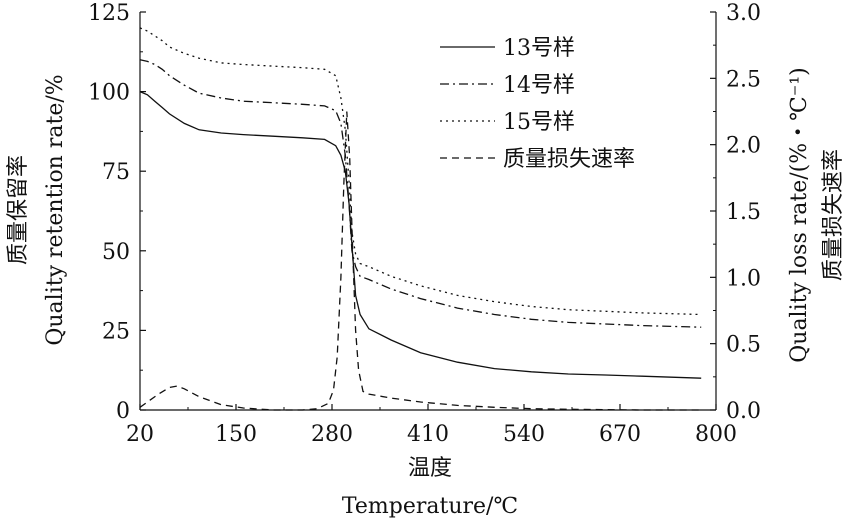 Image resolution: width=850 pixels, height=525 pixels. Describe the element at coordinates (332, 434) in the screenshot. I see `x-tick-label: 280` at that location.